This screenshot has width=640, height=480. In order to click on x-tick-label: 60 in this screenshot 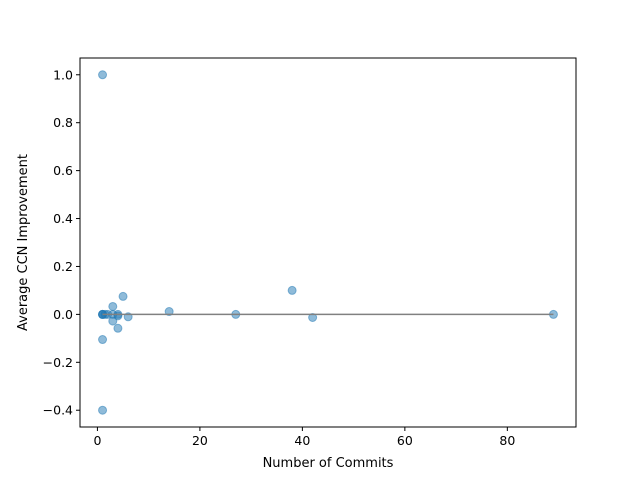, I will do `click(405, 440)`.